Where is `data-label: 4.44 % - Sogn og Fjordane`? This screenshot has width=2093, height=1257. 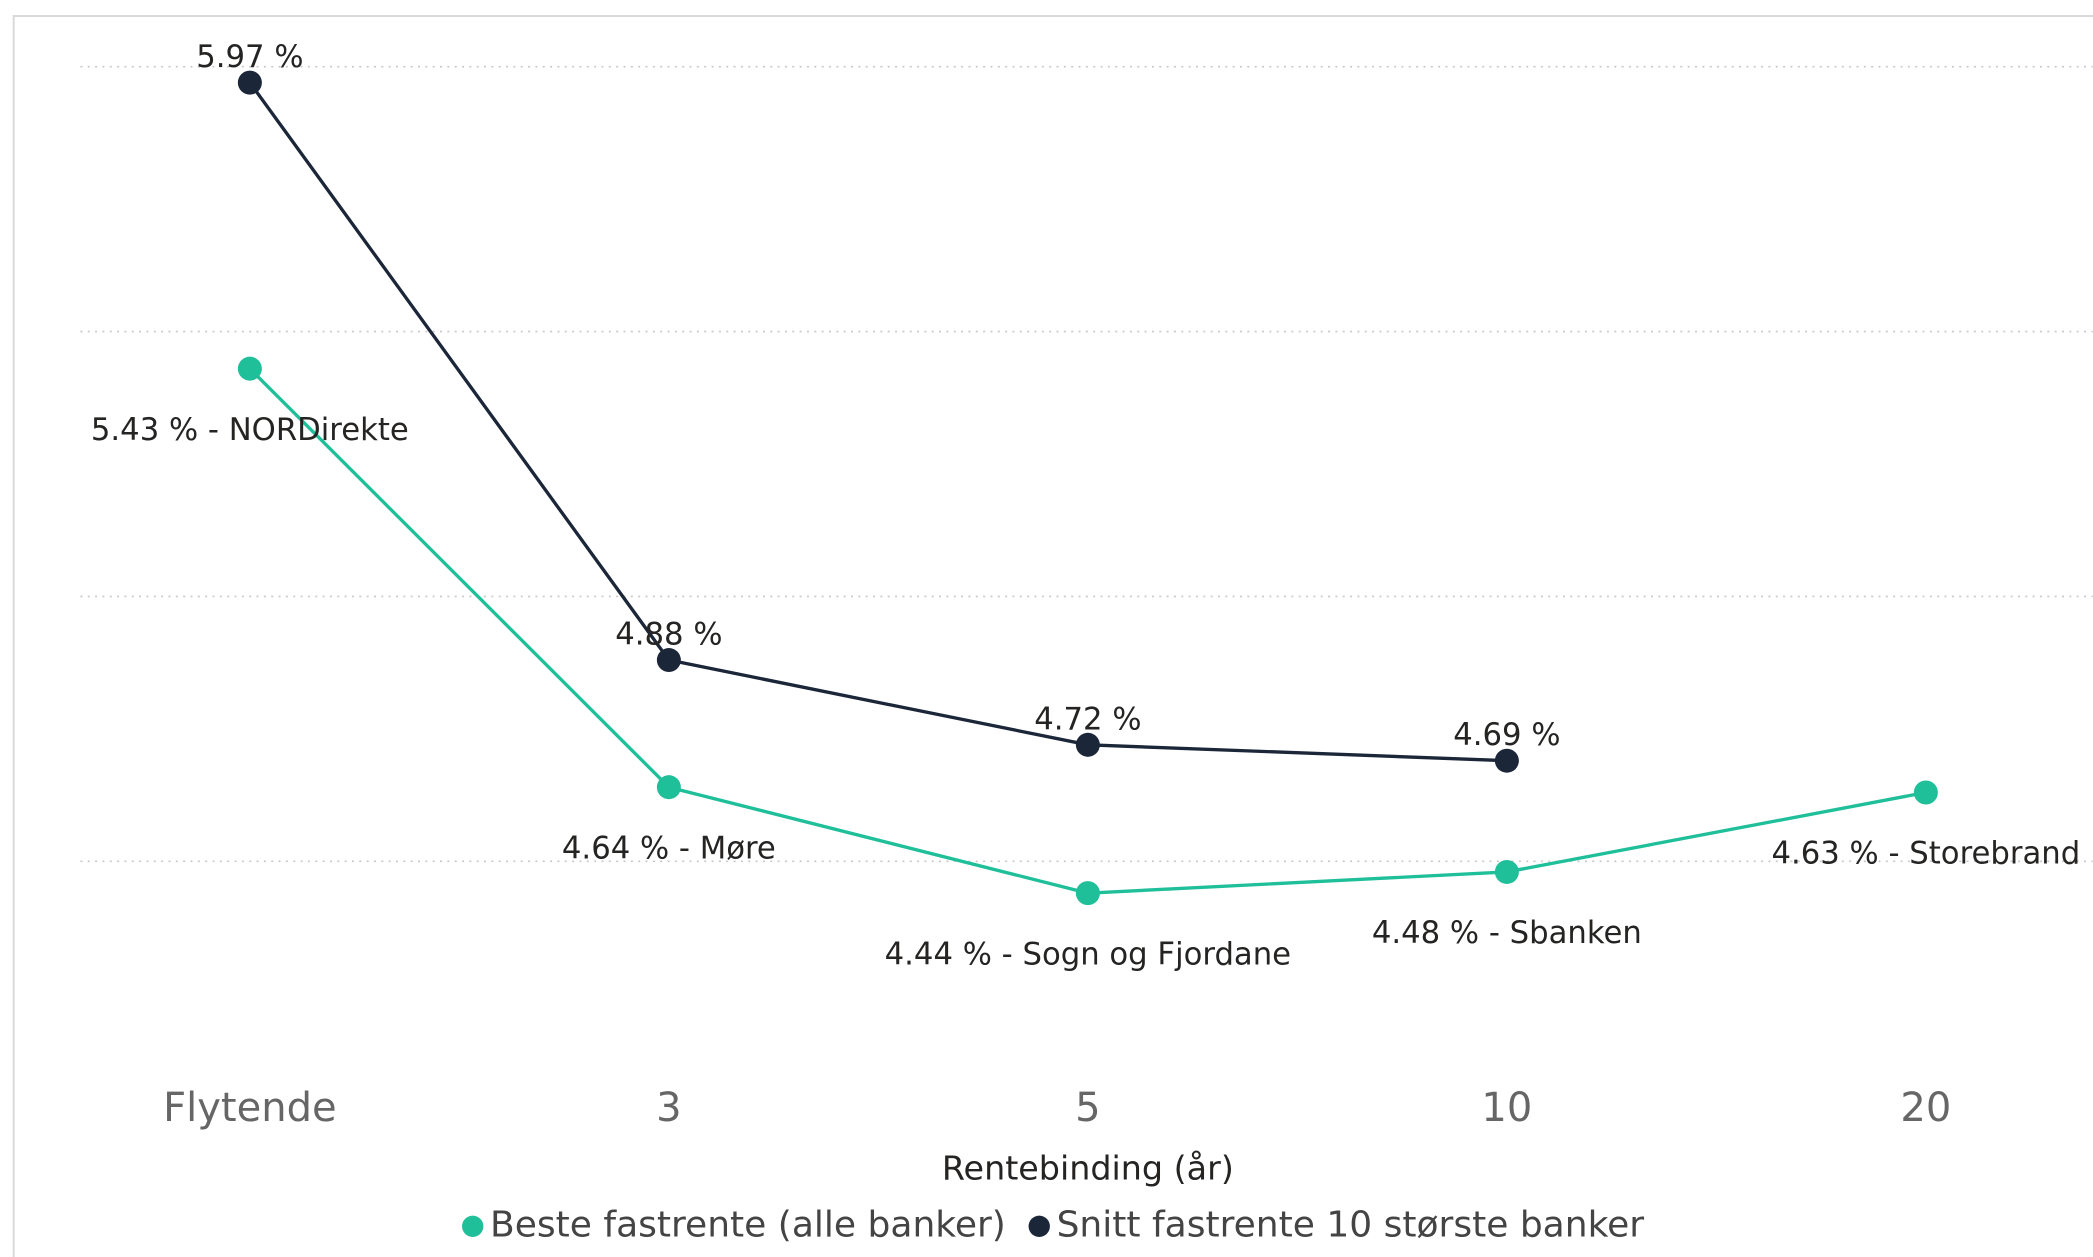 data-label: 4.44 % - Sogn og Fjordane is located at coordinates (1088, 954).